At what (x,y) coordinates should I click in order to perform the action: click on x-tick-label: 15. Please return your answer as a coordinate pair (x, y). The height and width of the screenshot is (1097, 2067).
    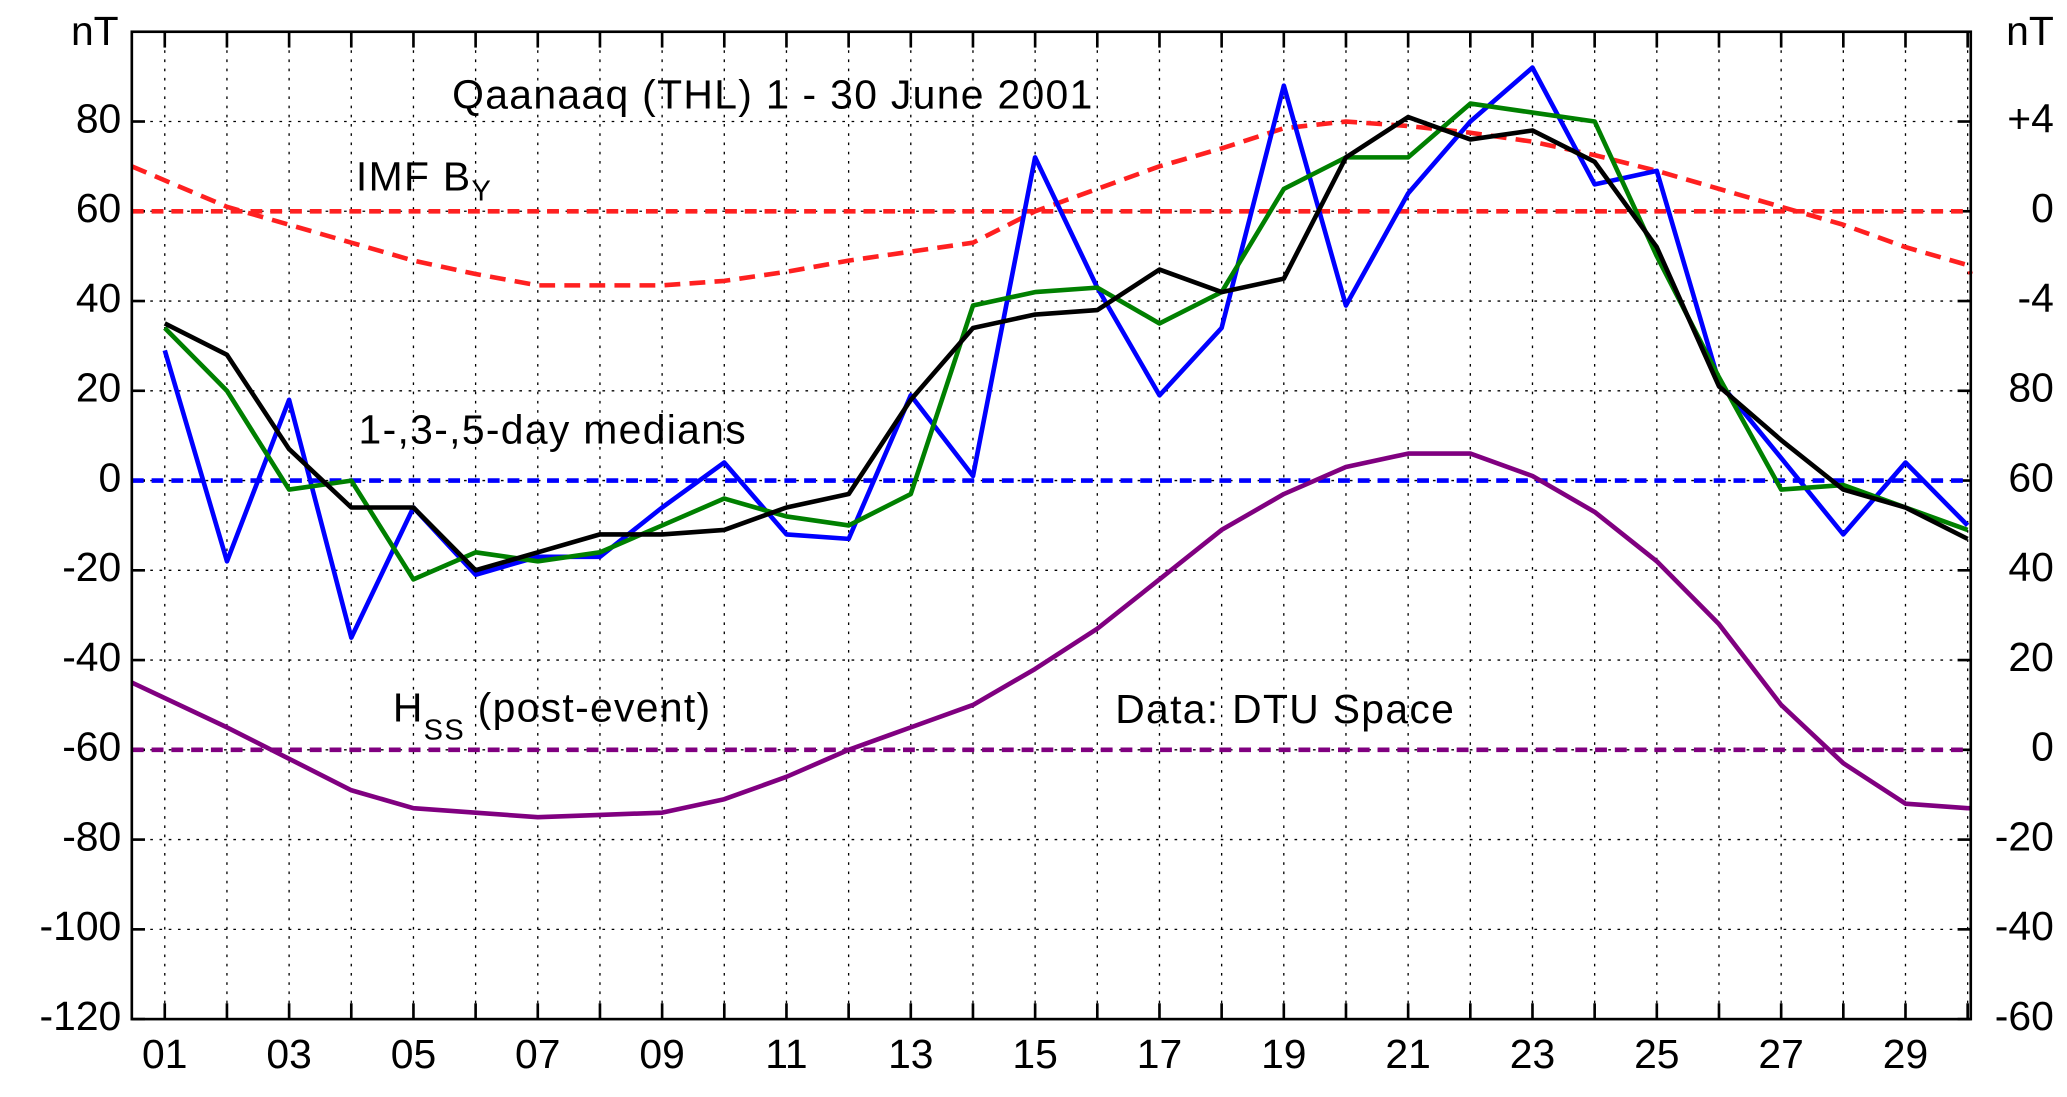
    Looking at the image, I should click on (1034, 1054).